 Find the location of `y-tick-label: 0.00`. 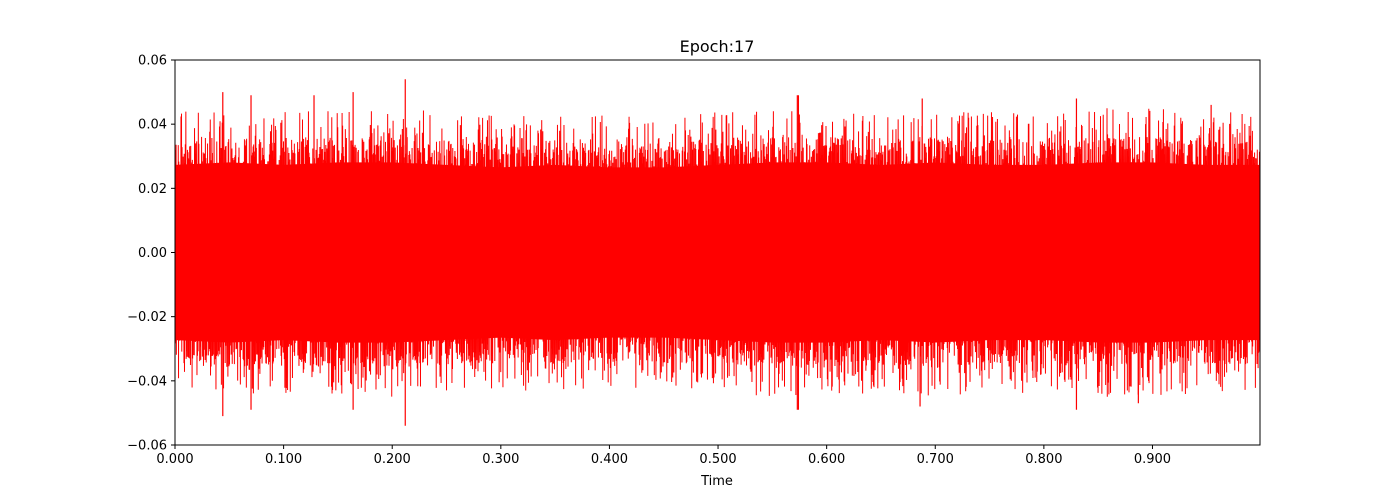

y-tick-label: 0.00 is located at coordinates (152, 253).